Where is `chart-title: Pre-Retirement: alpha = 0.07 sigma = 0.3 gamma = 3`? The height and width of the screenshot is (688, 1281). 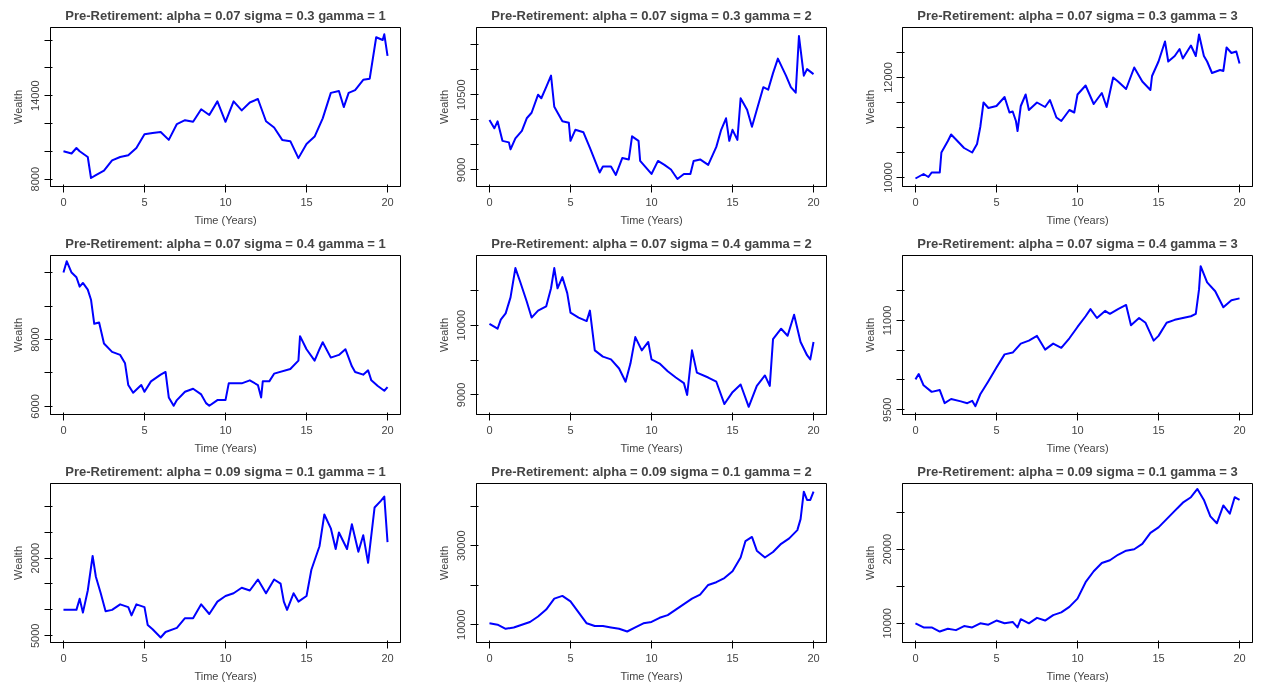
chart-title: Pre-Retirement: alpha = 0.07 sigma = 0.3 gamma = 3 is located at coordinates (1077, 15).